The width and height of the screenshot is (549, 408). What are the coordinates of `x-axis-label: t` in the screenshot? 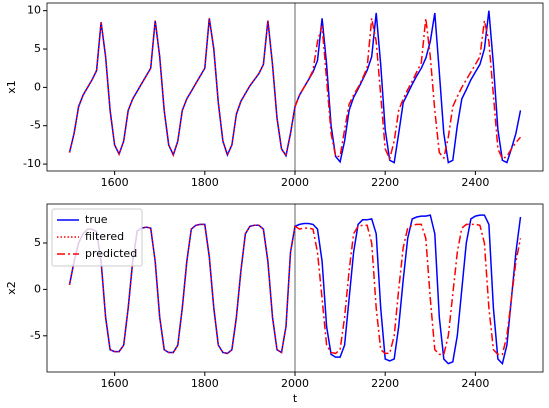 It's located at (295, 398).